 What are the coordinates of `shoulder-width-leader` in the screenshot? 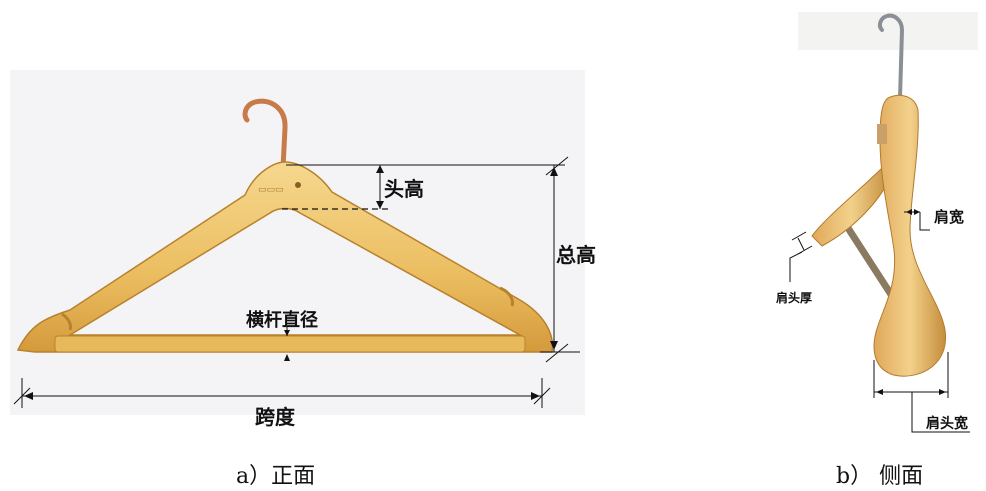 It's located at (924, 221).